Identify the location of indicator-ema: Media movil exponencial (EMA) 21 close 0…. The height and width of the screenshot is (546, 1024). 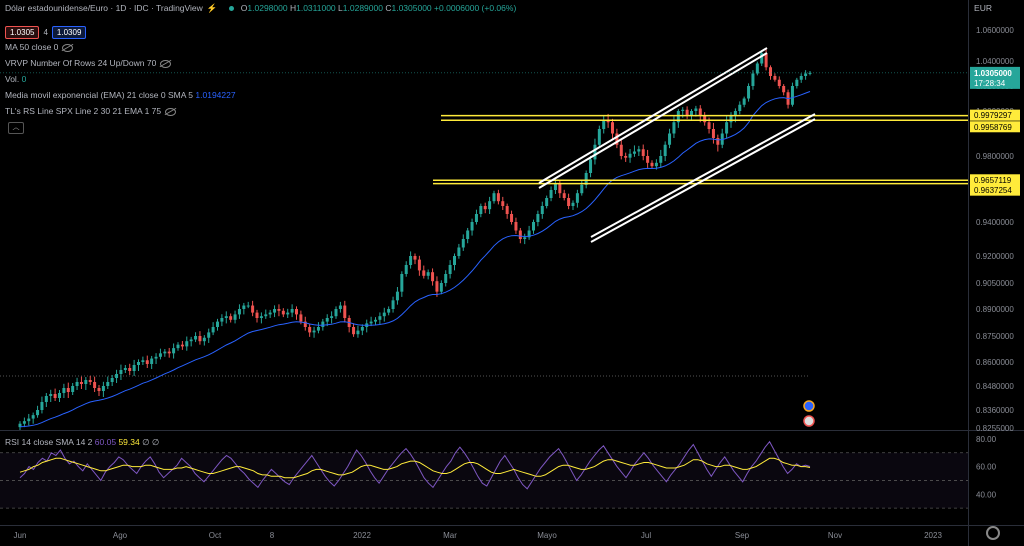
(120, 95).